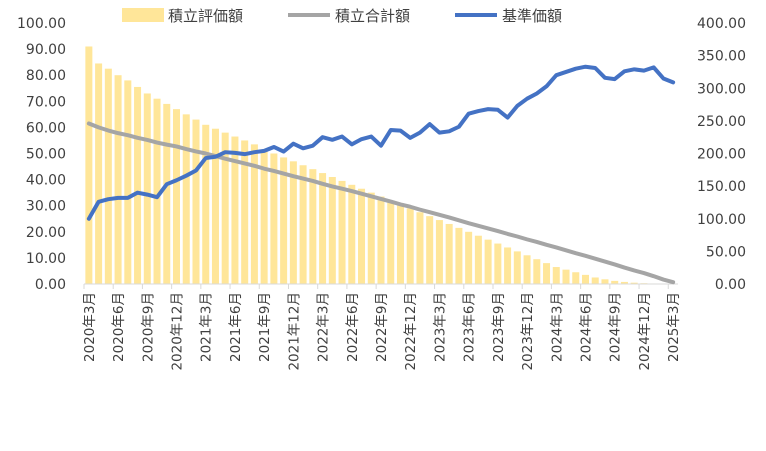 This screenshot has width=766, height=451. I want to click on x-tick-label: 2025年3月, so click(674, 327).